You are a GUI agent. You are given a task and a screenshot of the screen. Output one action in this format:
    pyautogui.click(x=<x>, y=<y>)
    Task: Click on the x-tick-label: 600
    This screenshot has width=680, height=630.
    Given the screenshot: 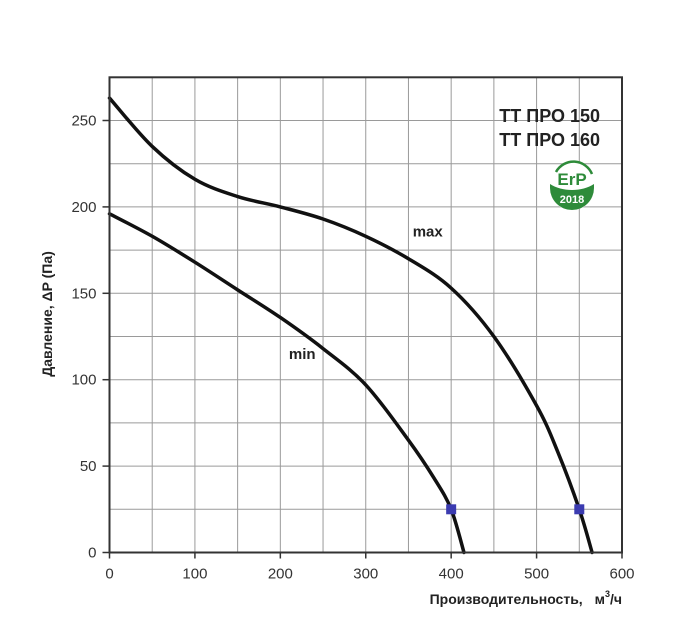 What is the action you would take?
    pyautogui.click(x=621, y=574)
    